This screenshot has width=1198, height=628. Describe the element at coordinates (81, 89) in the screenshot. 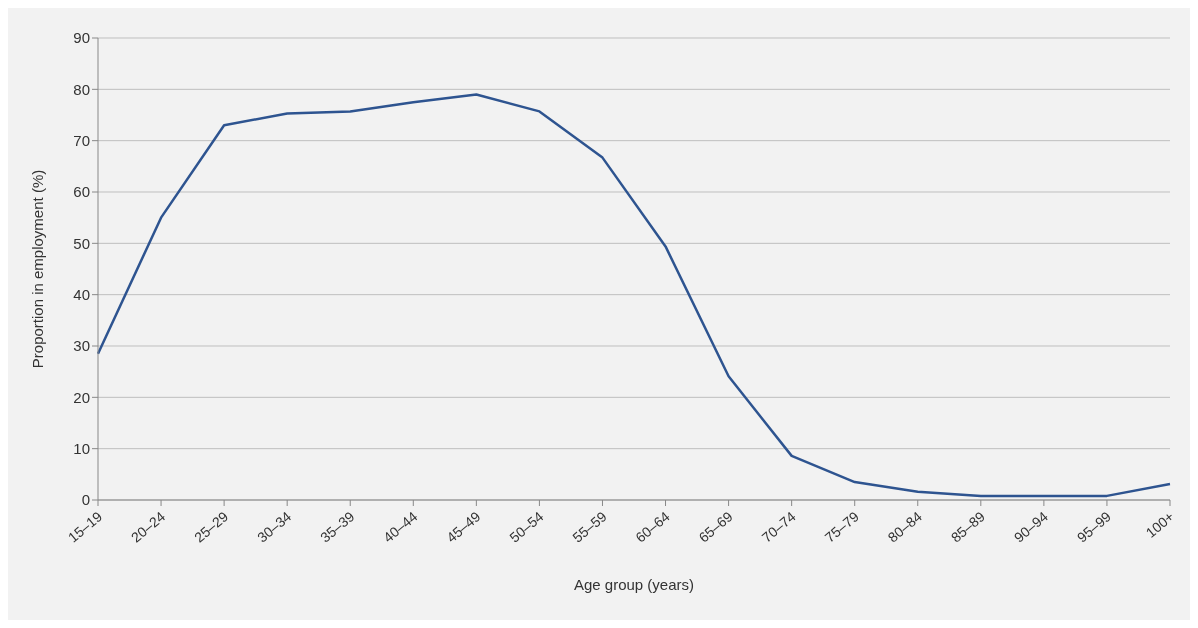

I see `y-tick-label: 80` at that location.